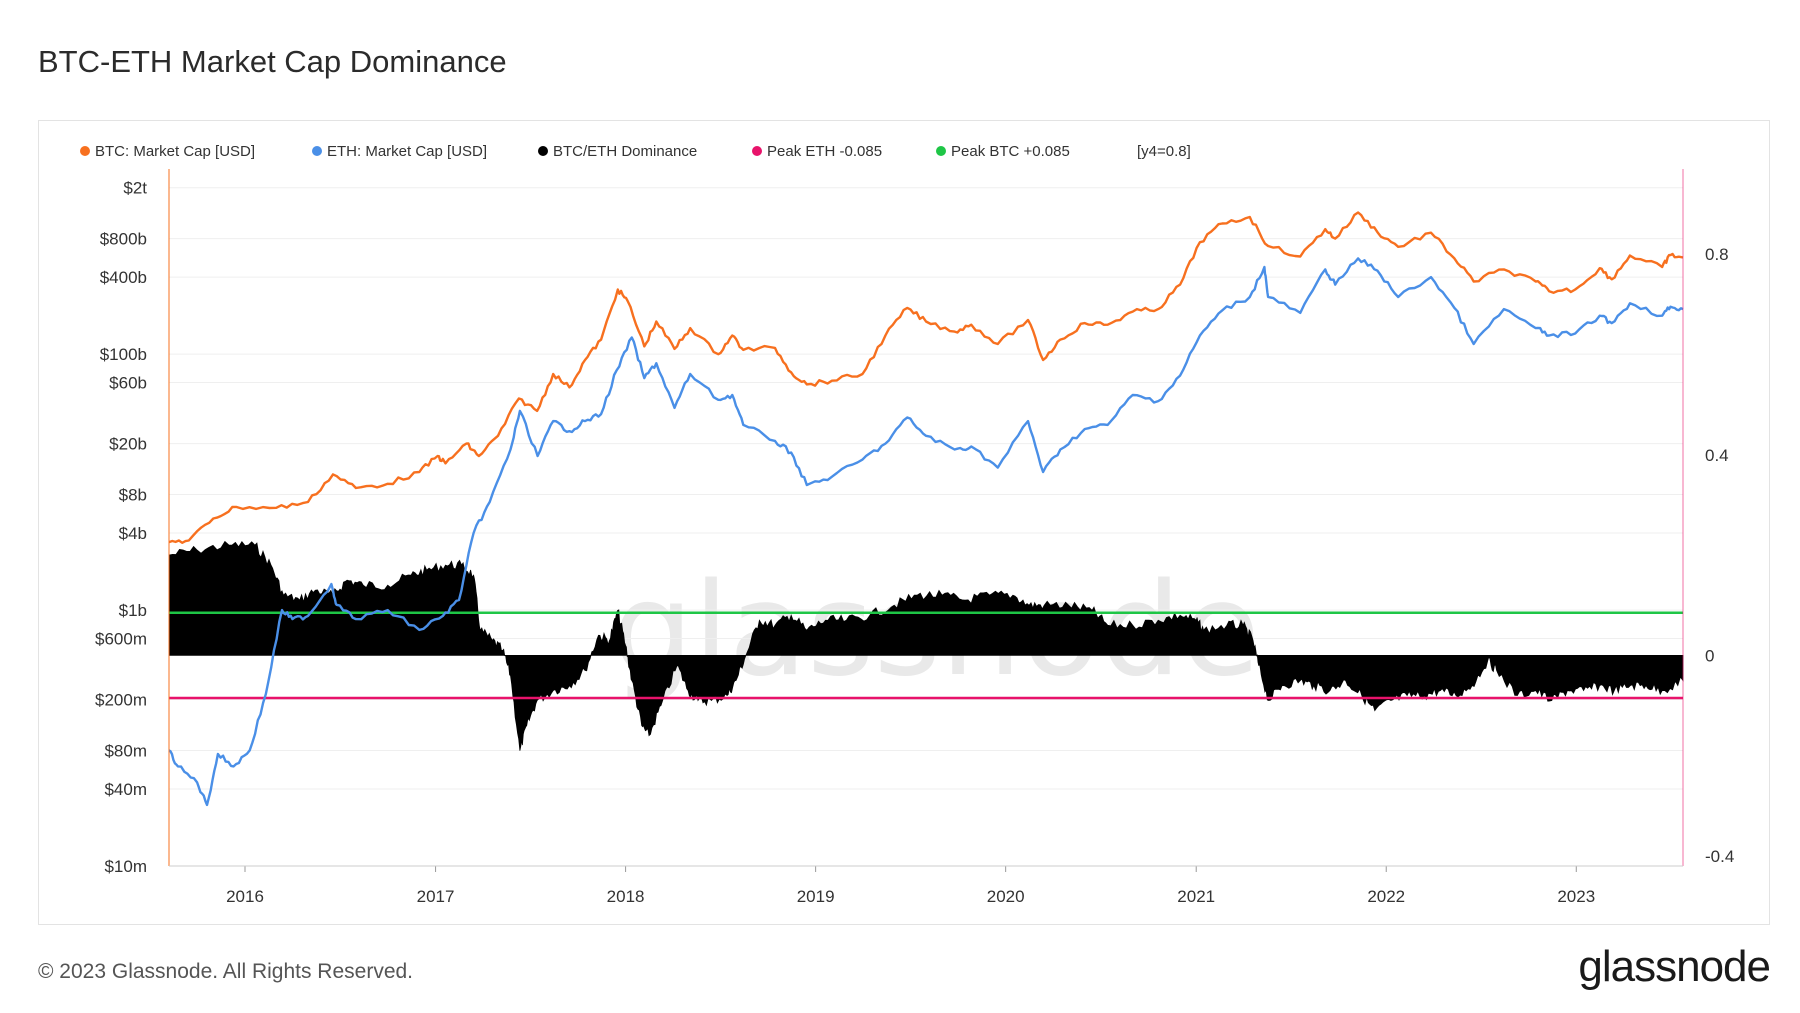 This screenshot has height=1013, width=1800. Describe the element at coordinates (1674, 966) in the screenshot. I see `glassnode-logo: glassnode` at that location.